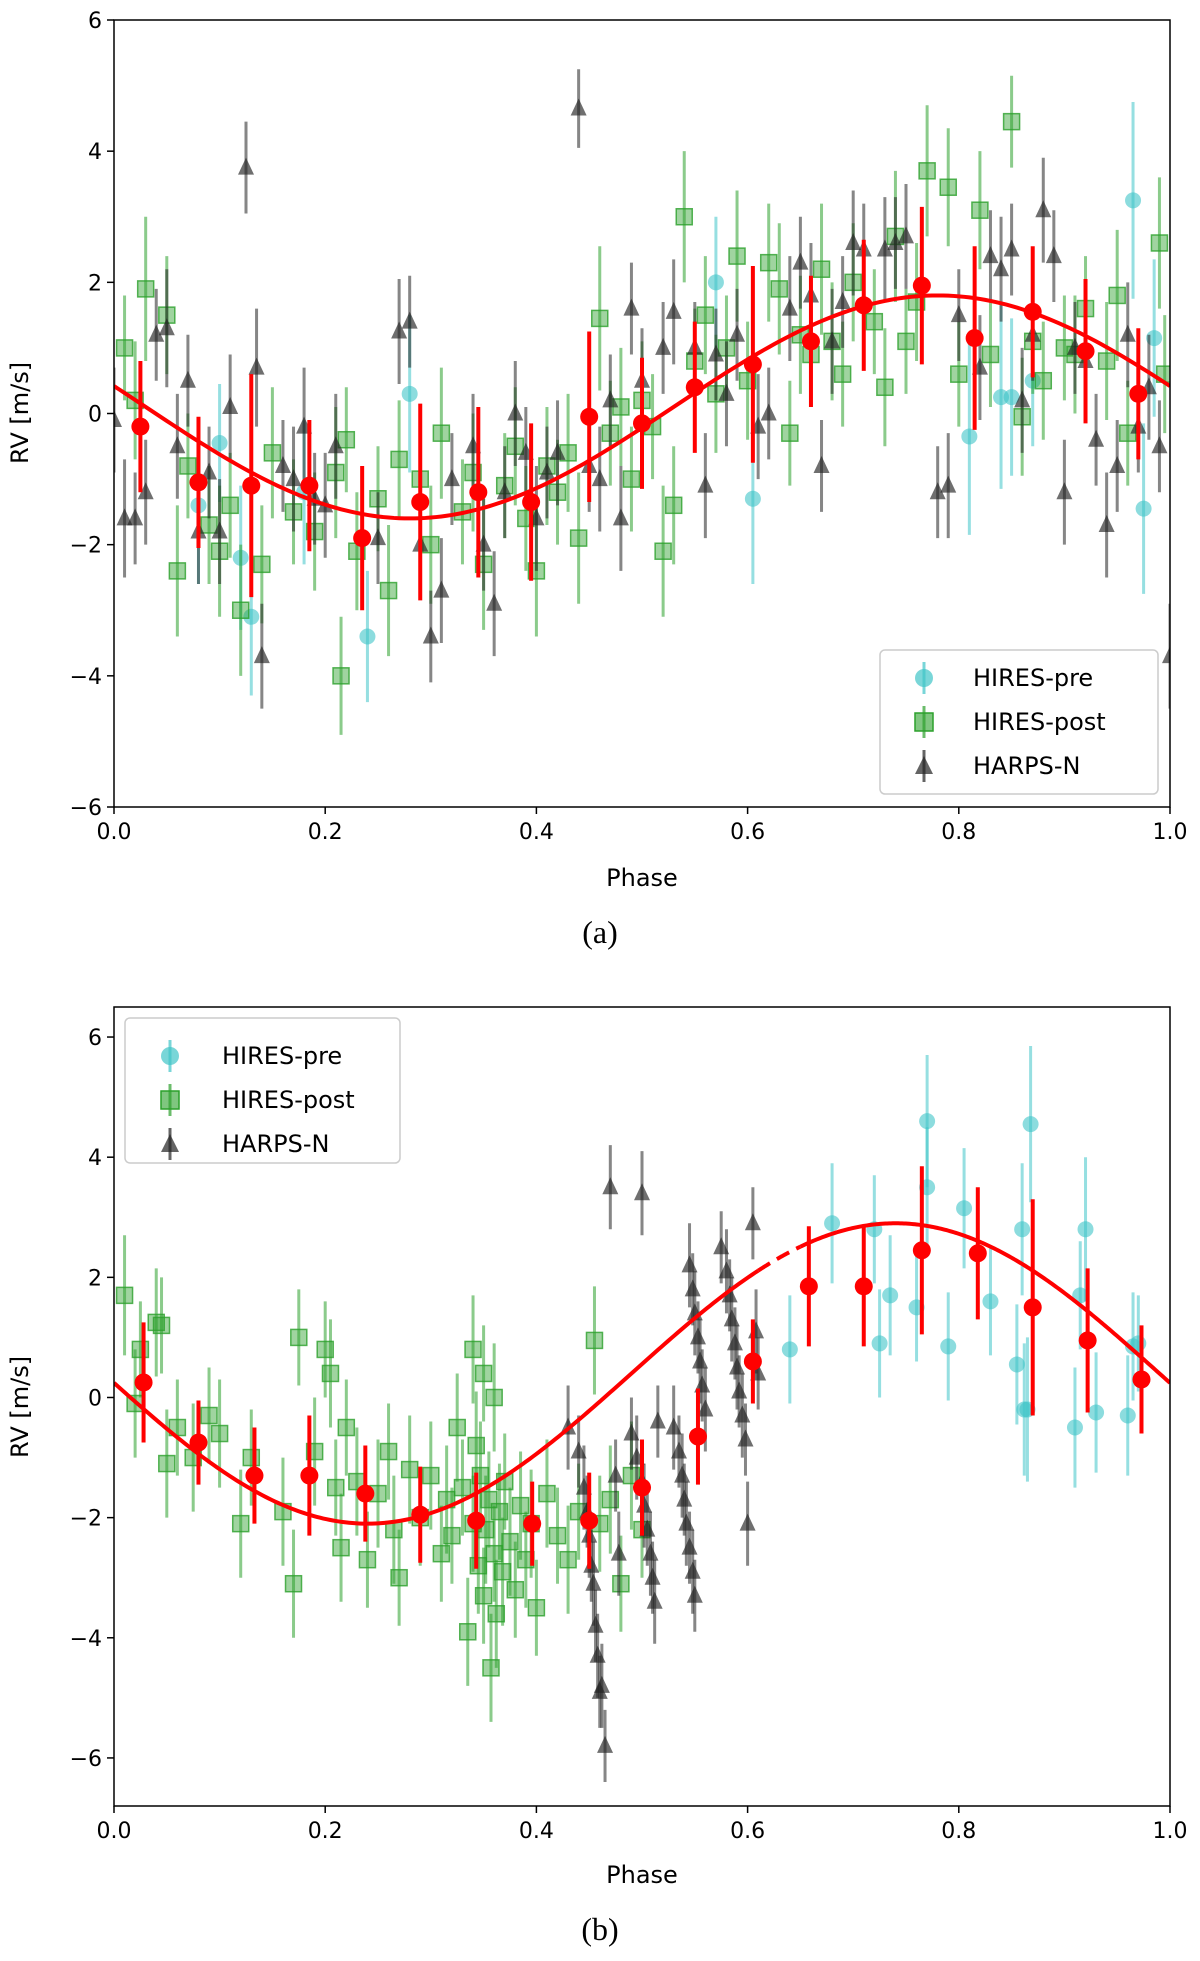  Describe the element at coordinates (95, 283) in the screenshot. I see `y-tick-label: 2` at that location.